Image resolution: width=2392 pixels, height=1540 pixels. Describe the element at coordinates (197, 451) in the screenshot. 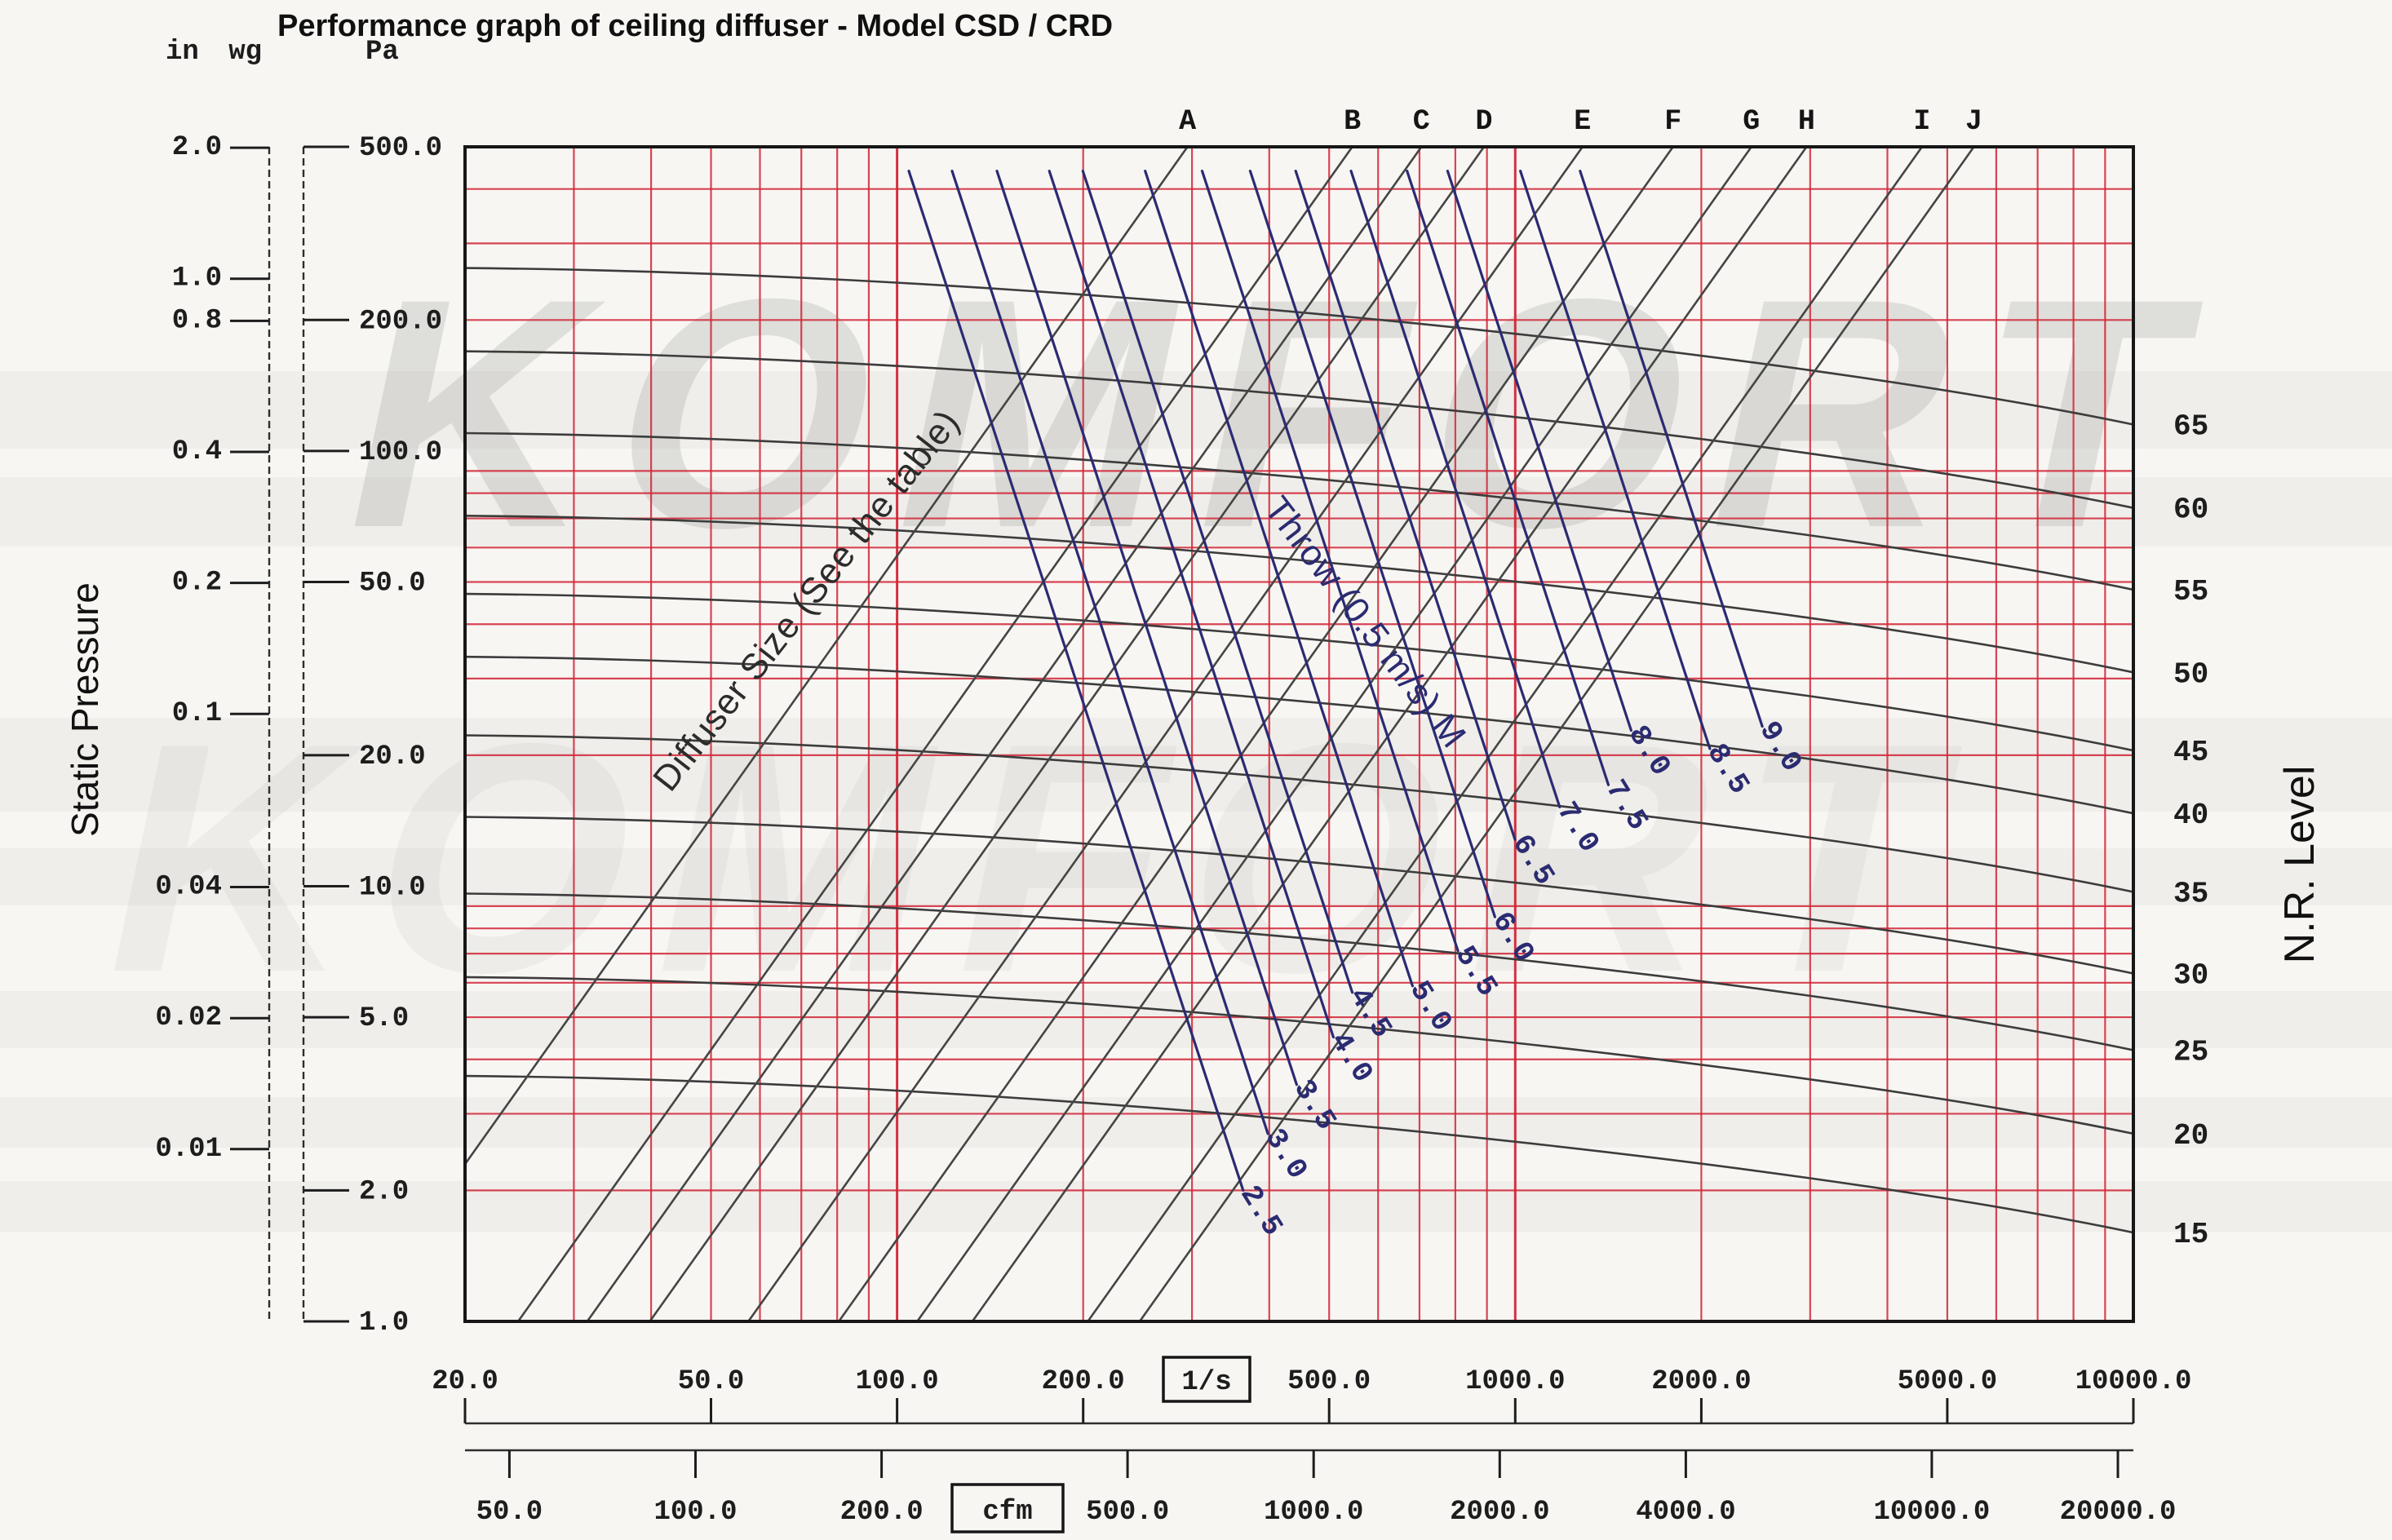

I see `inwg-tick-label: 0.4` at that location.